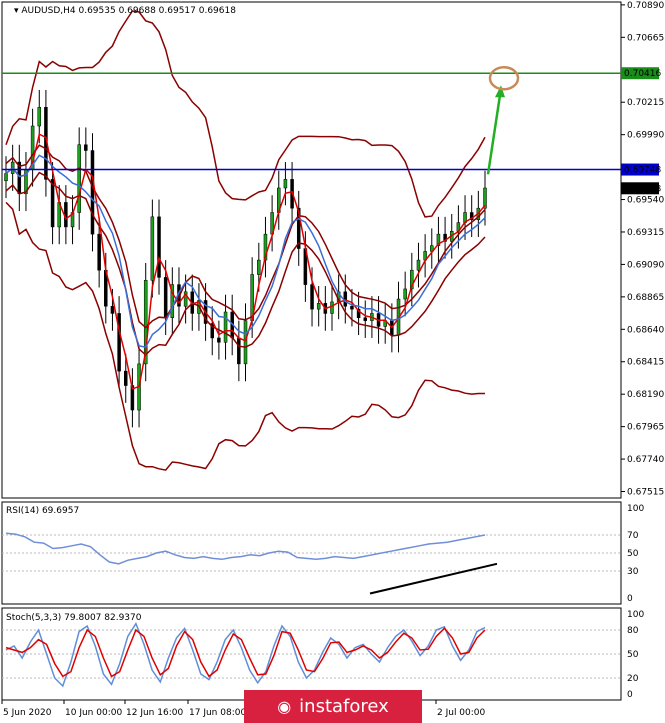  I want to click on resistance-upper-line-tag-label: 0.70416, so click(642, 74).